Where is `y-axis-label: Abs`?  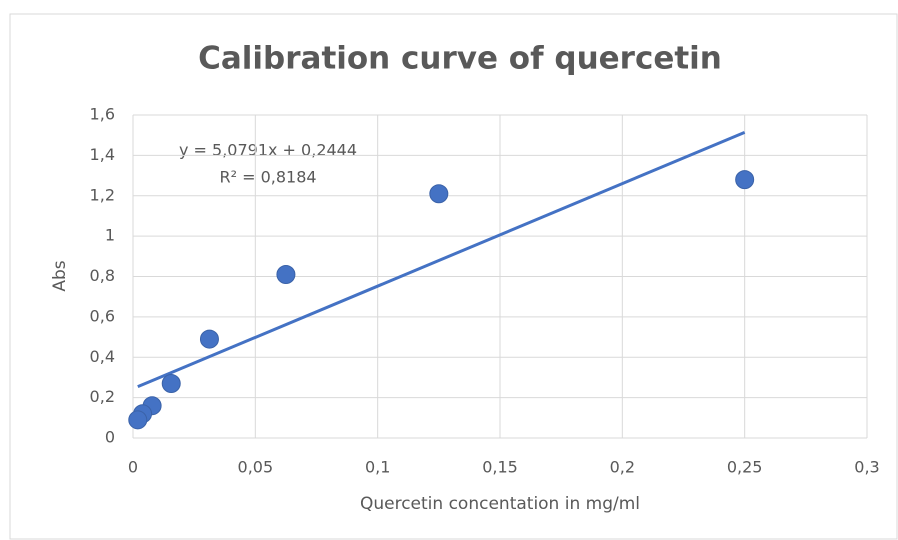 y-axis-label: Abs is located at coordinates (60, 275).